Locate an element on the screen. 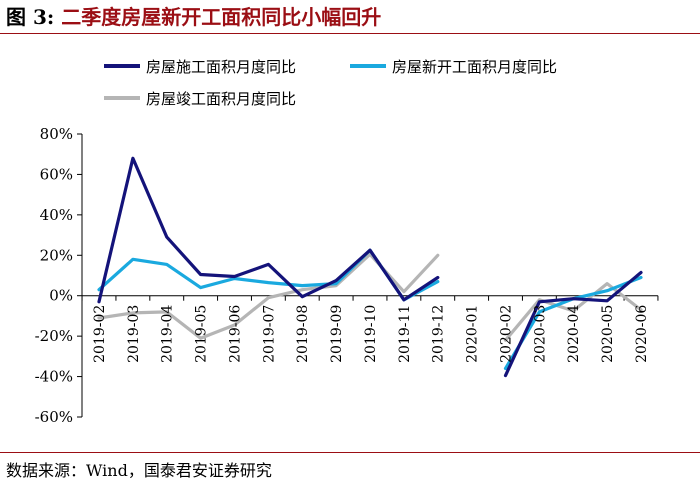 This screenshot has height=489, width=700. x-tick-label: 2020-03 is located at coordinates (540, 334).